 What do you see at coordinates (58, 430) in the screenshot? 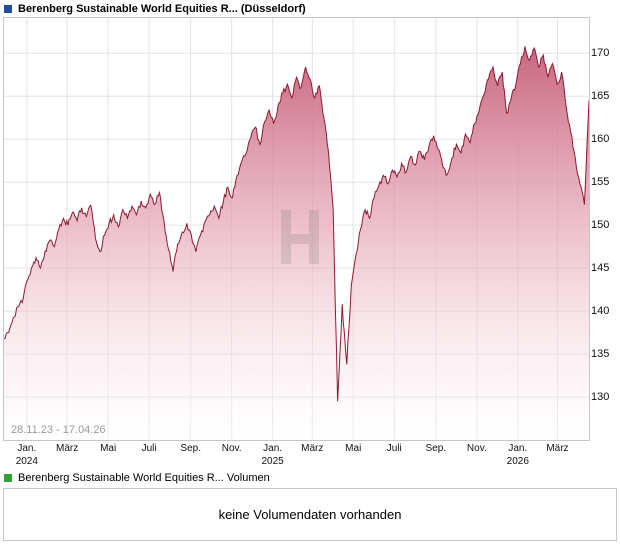
I see `date-range-label: 28.11.23 - 17.04.26` at bounding box center [58, 430].